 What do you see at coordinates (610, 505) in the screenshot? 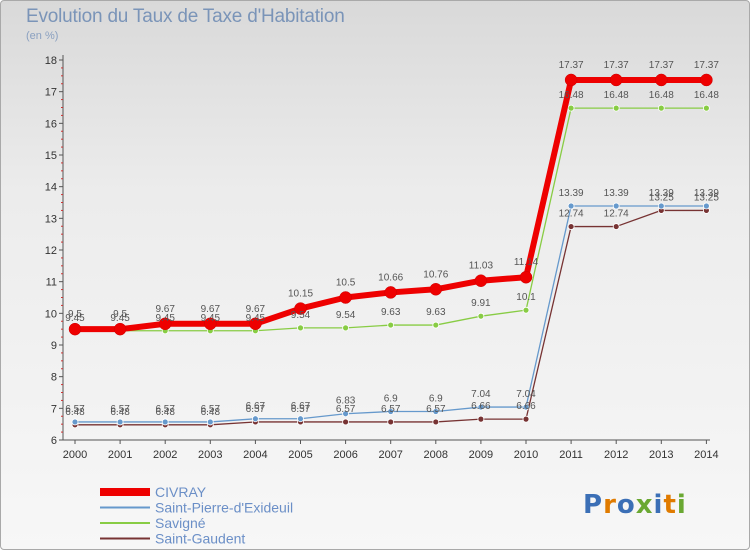
I see `logo-letter: r` at bounding box center [610, 505].